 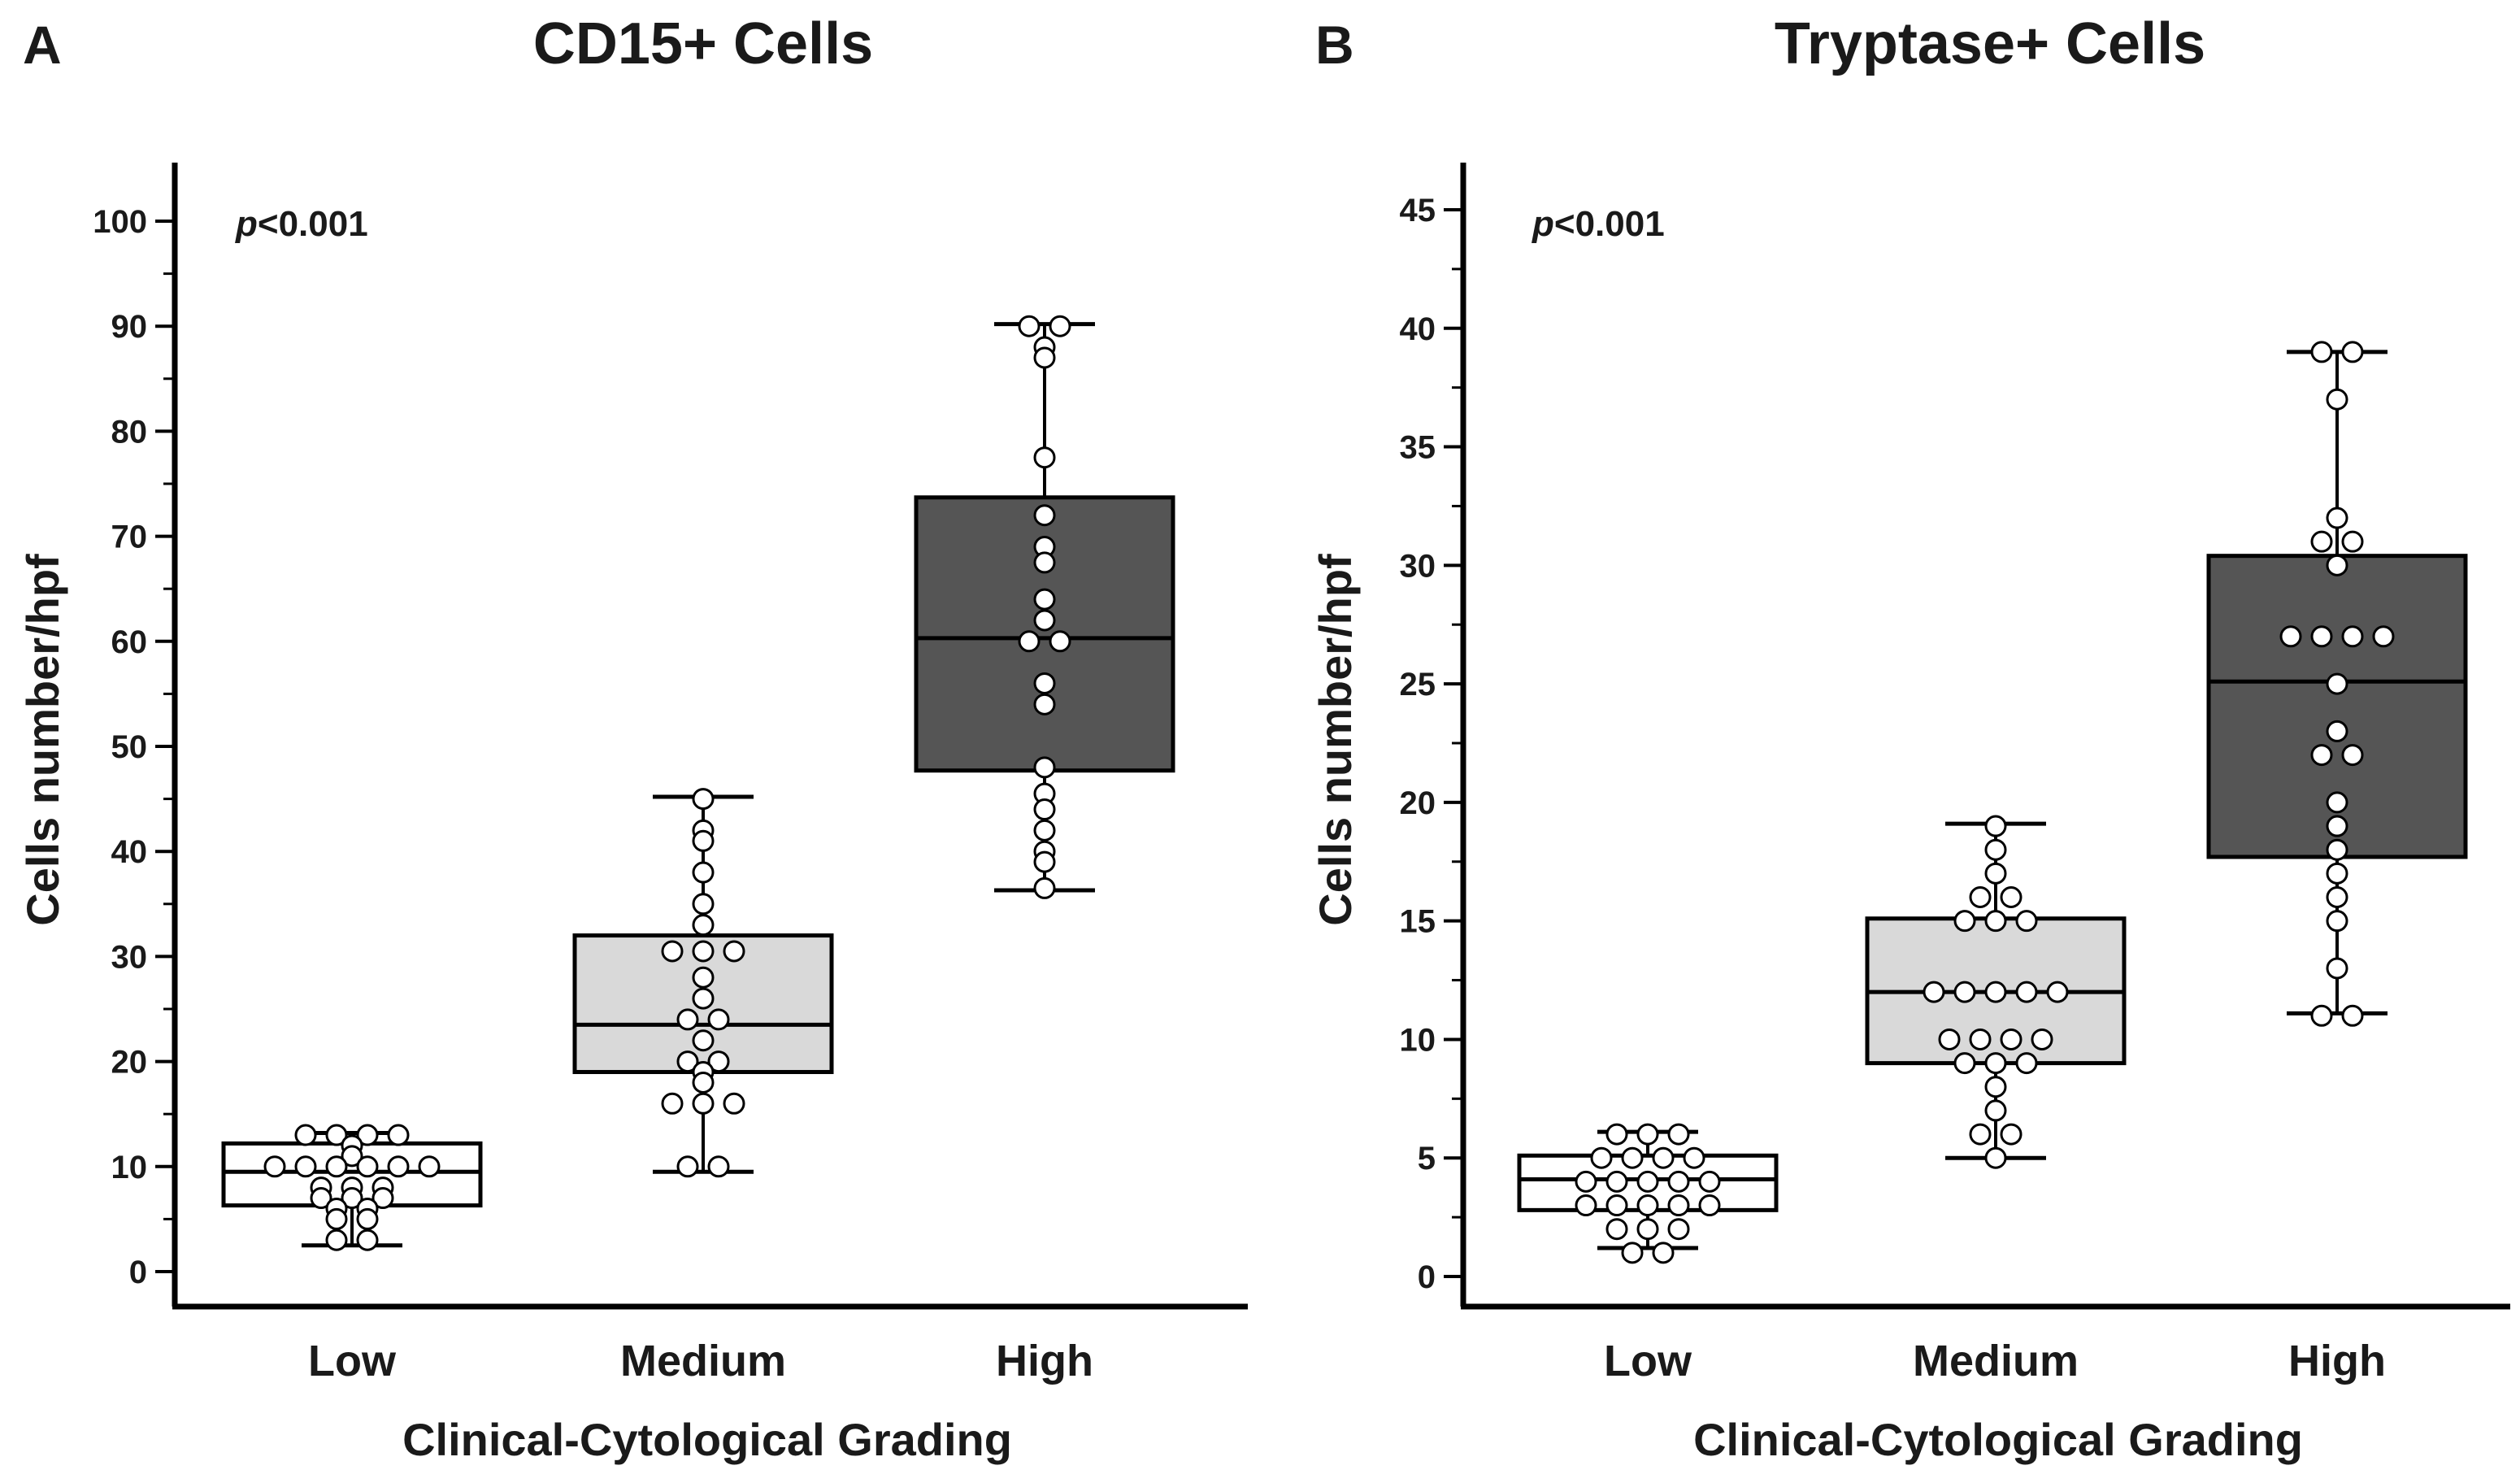 What do you see at coordinates (129, 1063) in the screenshot?
I see `panel-a-y-tick-label: 20` at bounding box center [129, 1063].